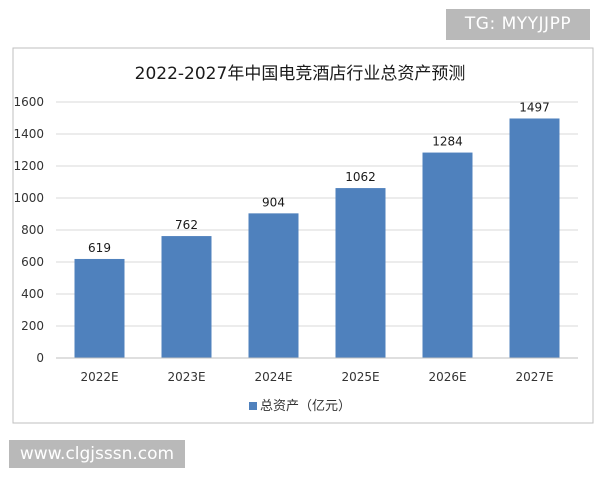 This screenshot has height=480, width=600. I want to click on data-label-2023E: 762, so click(186, 225).